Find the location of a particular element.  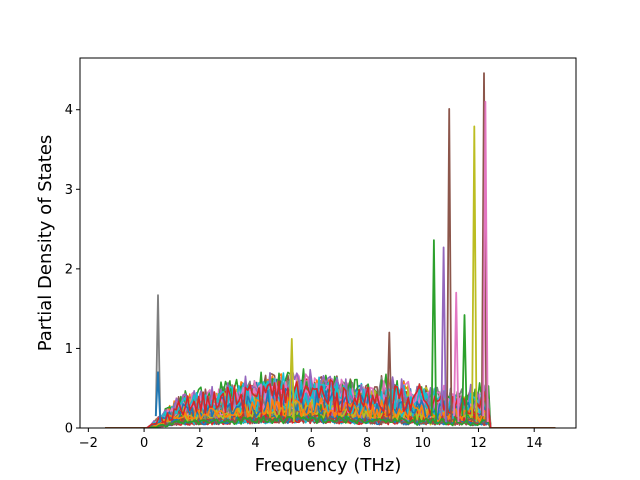

y-tick-label: 4 is located at coordinates (69, 110).